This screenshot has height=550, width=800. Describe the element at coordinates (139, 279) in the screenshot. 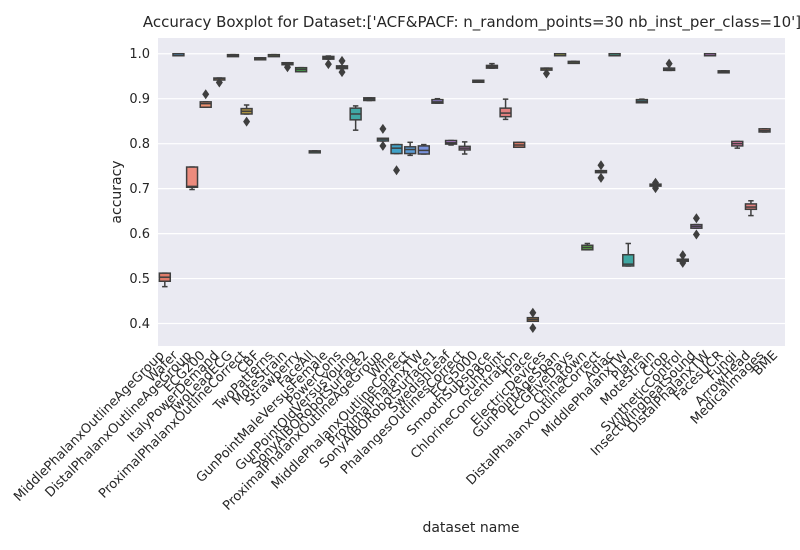

I see `y-tick-label: 0.5` at that location.